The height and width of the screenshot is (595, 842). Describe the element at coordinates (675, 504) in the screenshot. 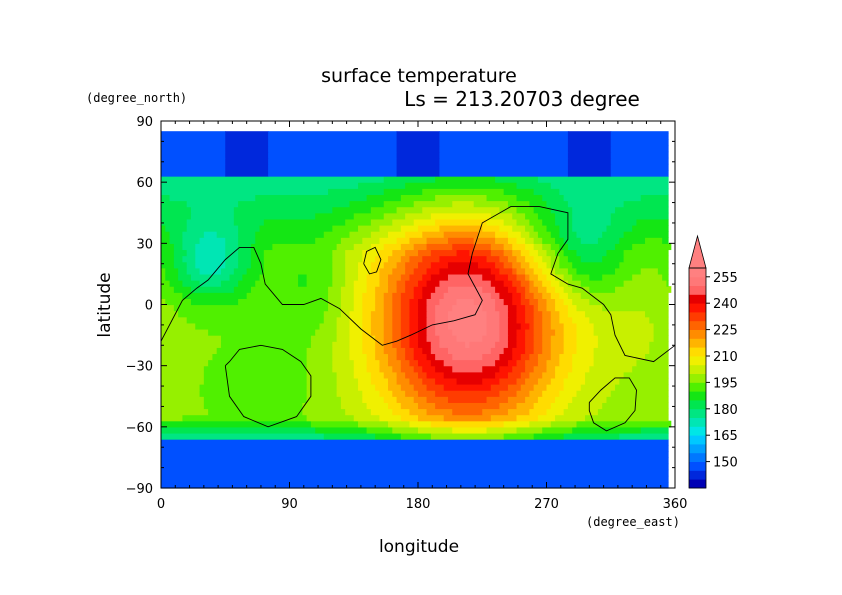

I see `x-tick-label: 360` at that location.